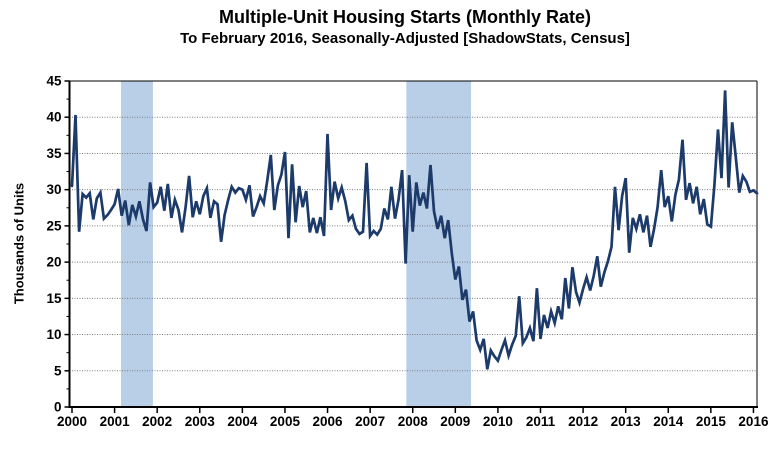  Describe the element at coordinates (58, 370) in the screenshot. I see `y-tick-label: 5` at that location.